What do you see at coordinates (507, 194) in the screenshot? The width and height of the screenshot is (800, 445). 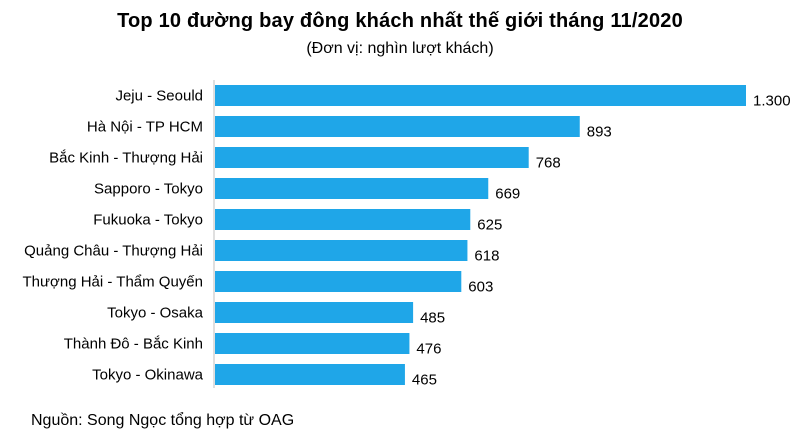 I see `value-label: 669` at bounding box center [507, 194].